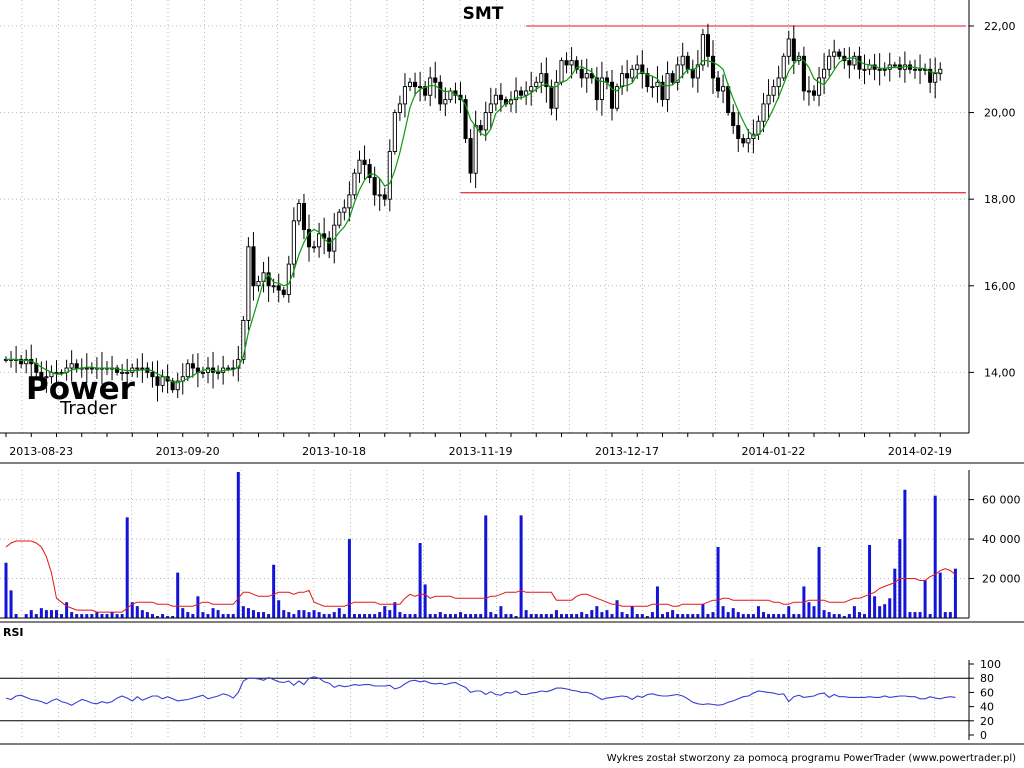  I want to click on rsi-levels, so click(484, 699).